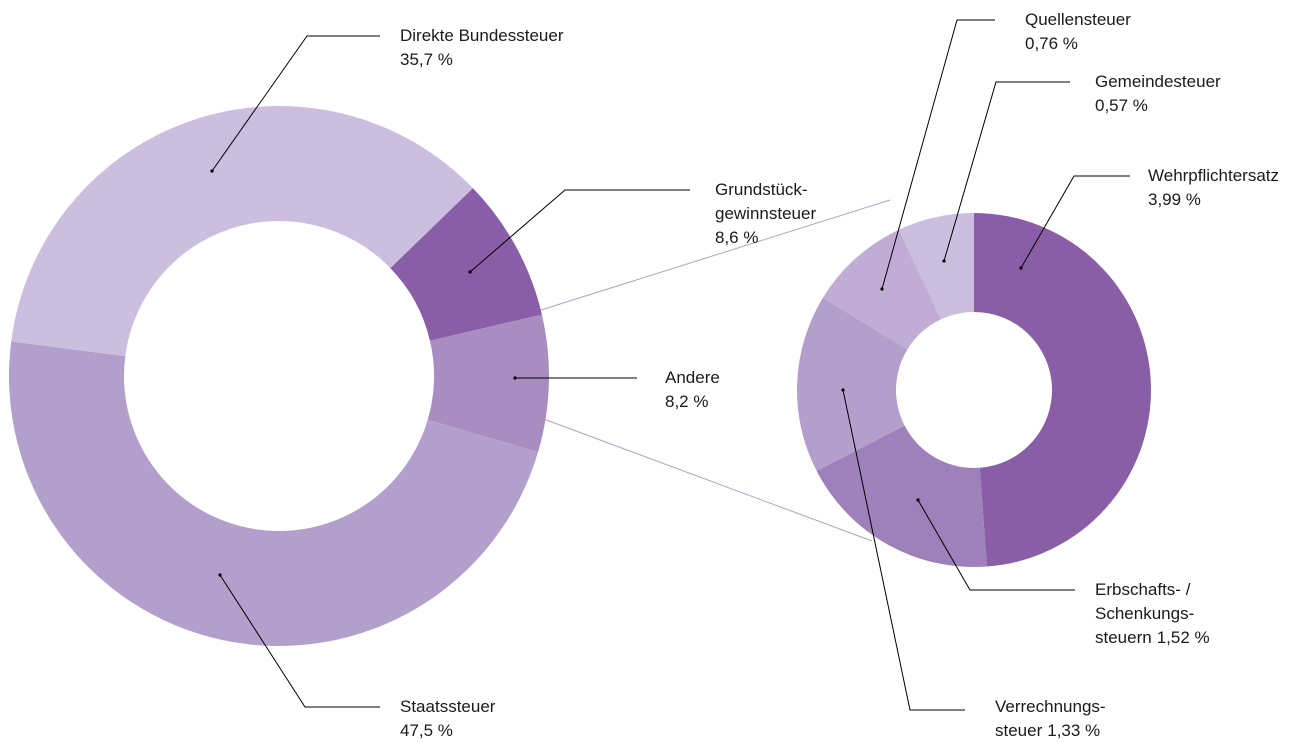 This screenshot has width=1304, height=742. What do you see at coordinates (687, 401) in the screenshot?
I see `value-label: 8,2 %` at bounding box center [687, 401].